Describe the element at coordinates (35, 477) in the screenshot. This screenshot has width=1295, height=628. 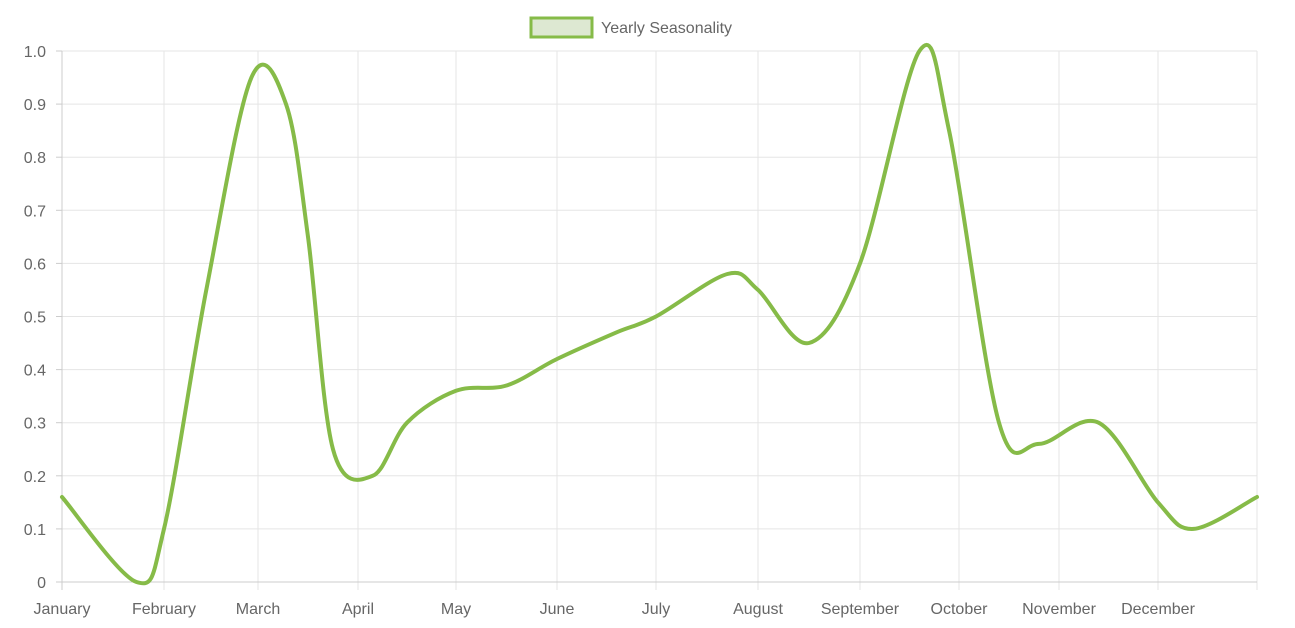
I see `y-tick-label: 0.2` at that location.